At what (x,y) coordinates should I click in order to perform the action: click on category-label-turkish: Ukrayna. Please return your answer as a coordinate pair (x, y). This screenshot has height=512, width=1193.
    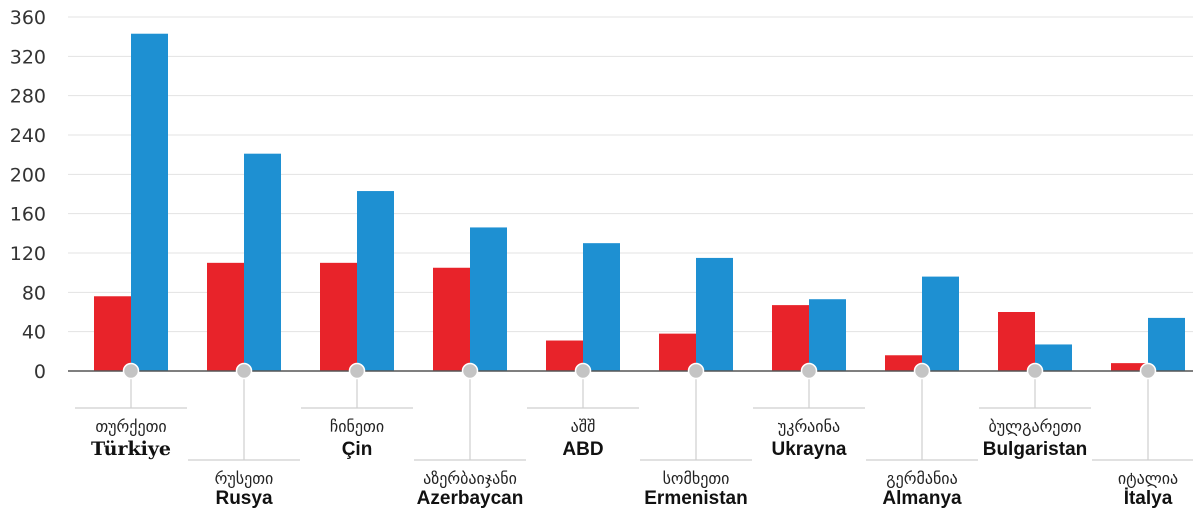
    Looking at the image, I should click on (809, 449).